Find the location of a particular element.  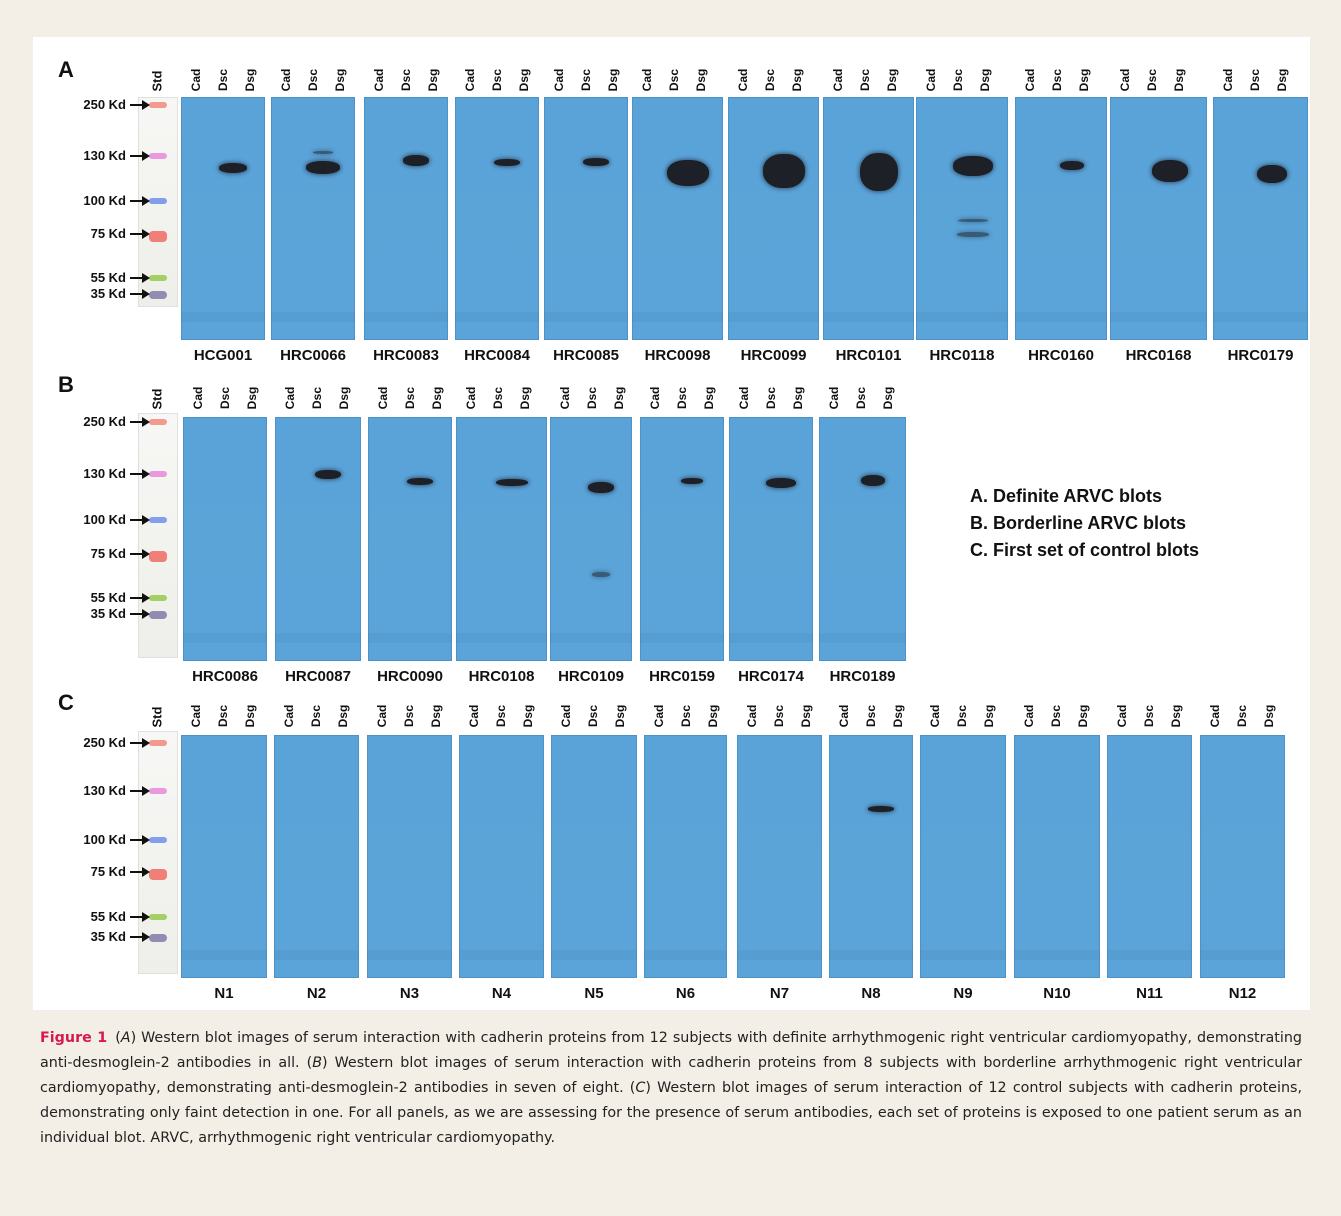

sample-label: N10 is located at coordinates (1057, 993).